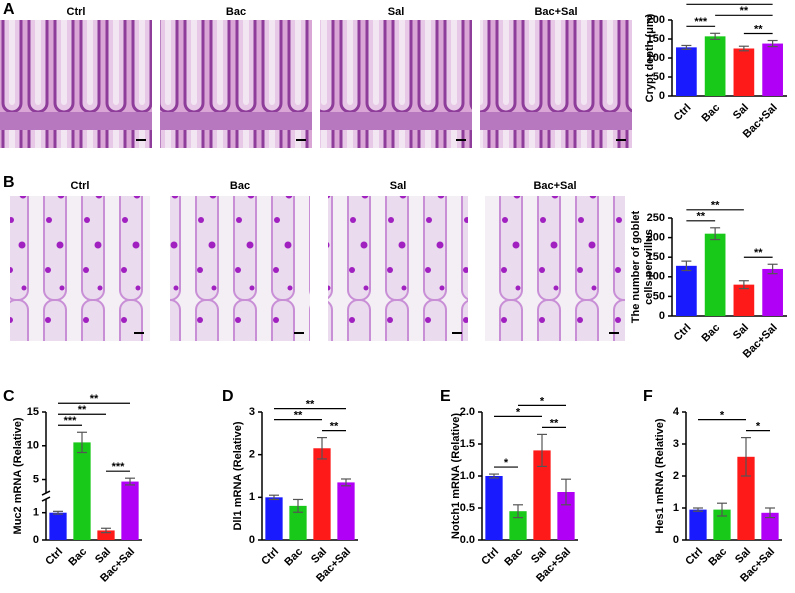 The width and height of the screenshot is (795, 593). Describe the element at coordinates (676, 412) in the screenshot. I see `y-tick-label: 4` at that location.